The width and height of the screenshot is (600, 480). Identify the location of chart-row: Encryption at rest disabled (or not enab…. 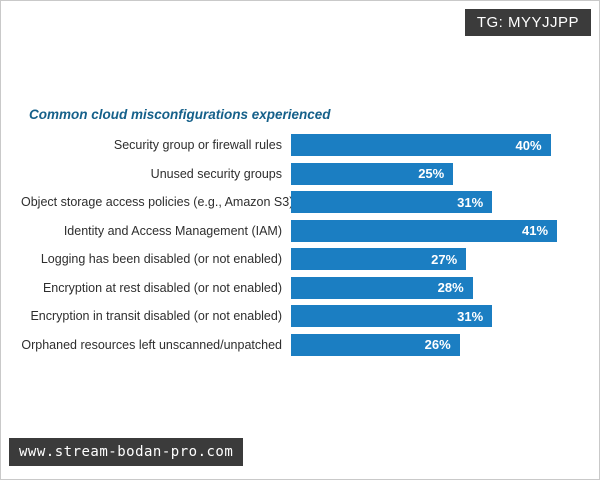
(302, 287).